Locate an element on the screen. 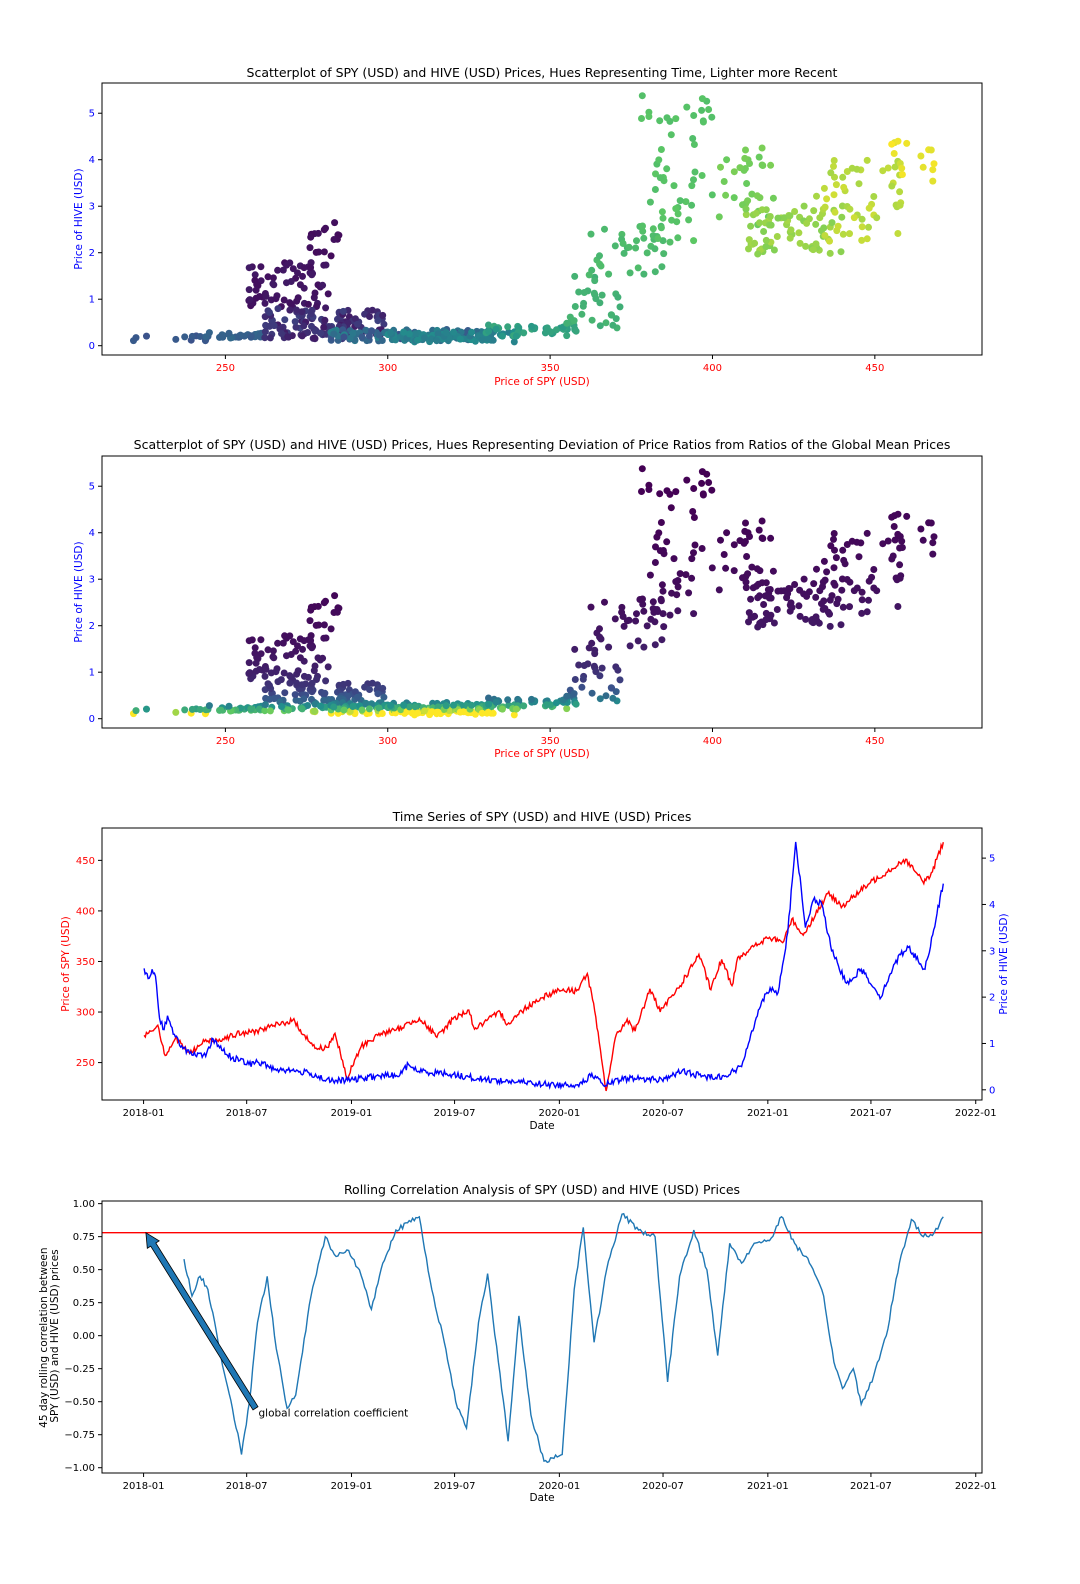 The image size is (1080, 1584). y-axis-ticks: 0 1 2 3 4 5 is located at coordinates (95, 603).